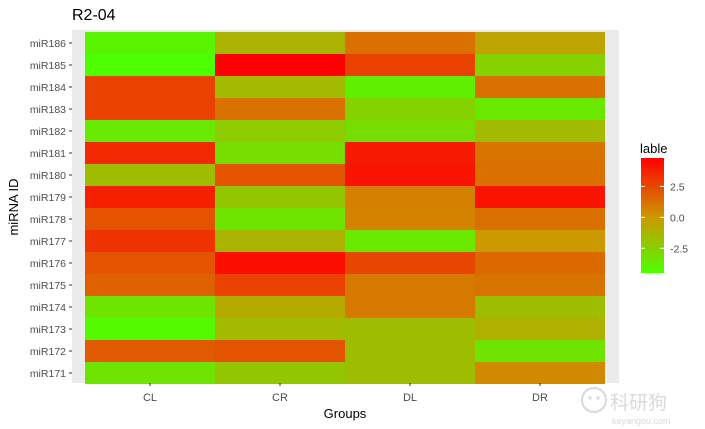  I want to click on watermark-logo-eye-right-icon, so click(598, 398).